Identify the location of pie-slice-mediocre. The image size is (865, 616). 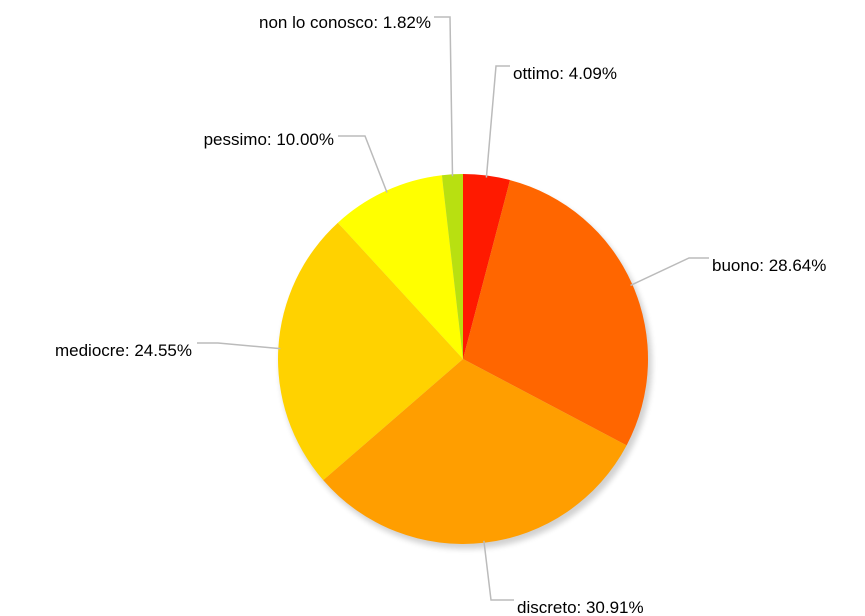
(370, 351).